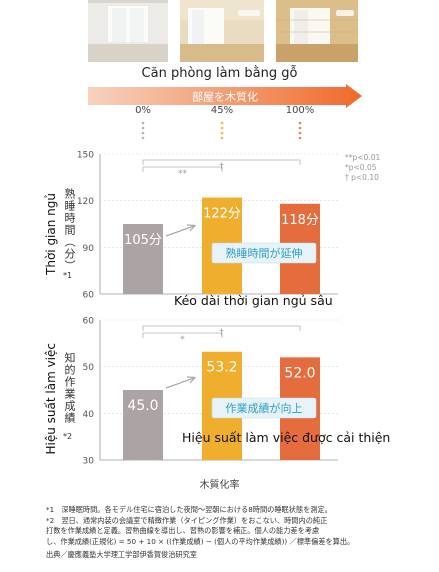  Describe the element at coordinates (222, 214) in the screenshot. I see `bar-value-label: 122分` at that location.